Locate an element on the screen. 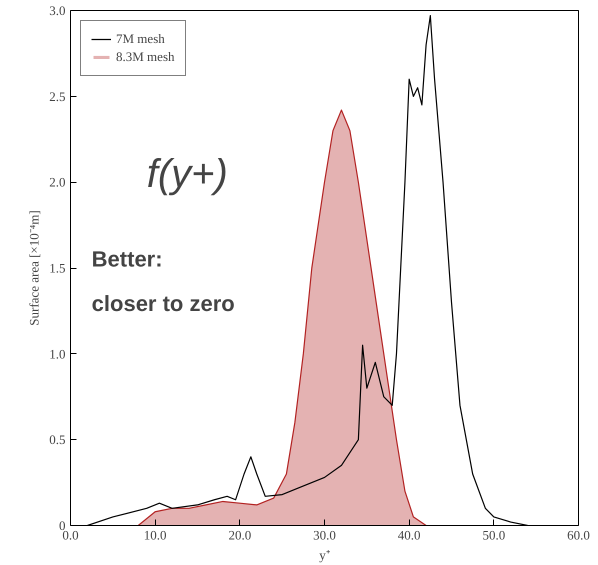  x-tick-label: 10.0 is located at coordinates (155, 535).